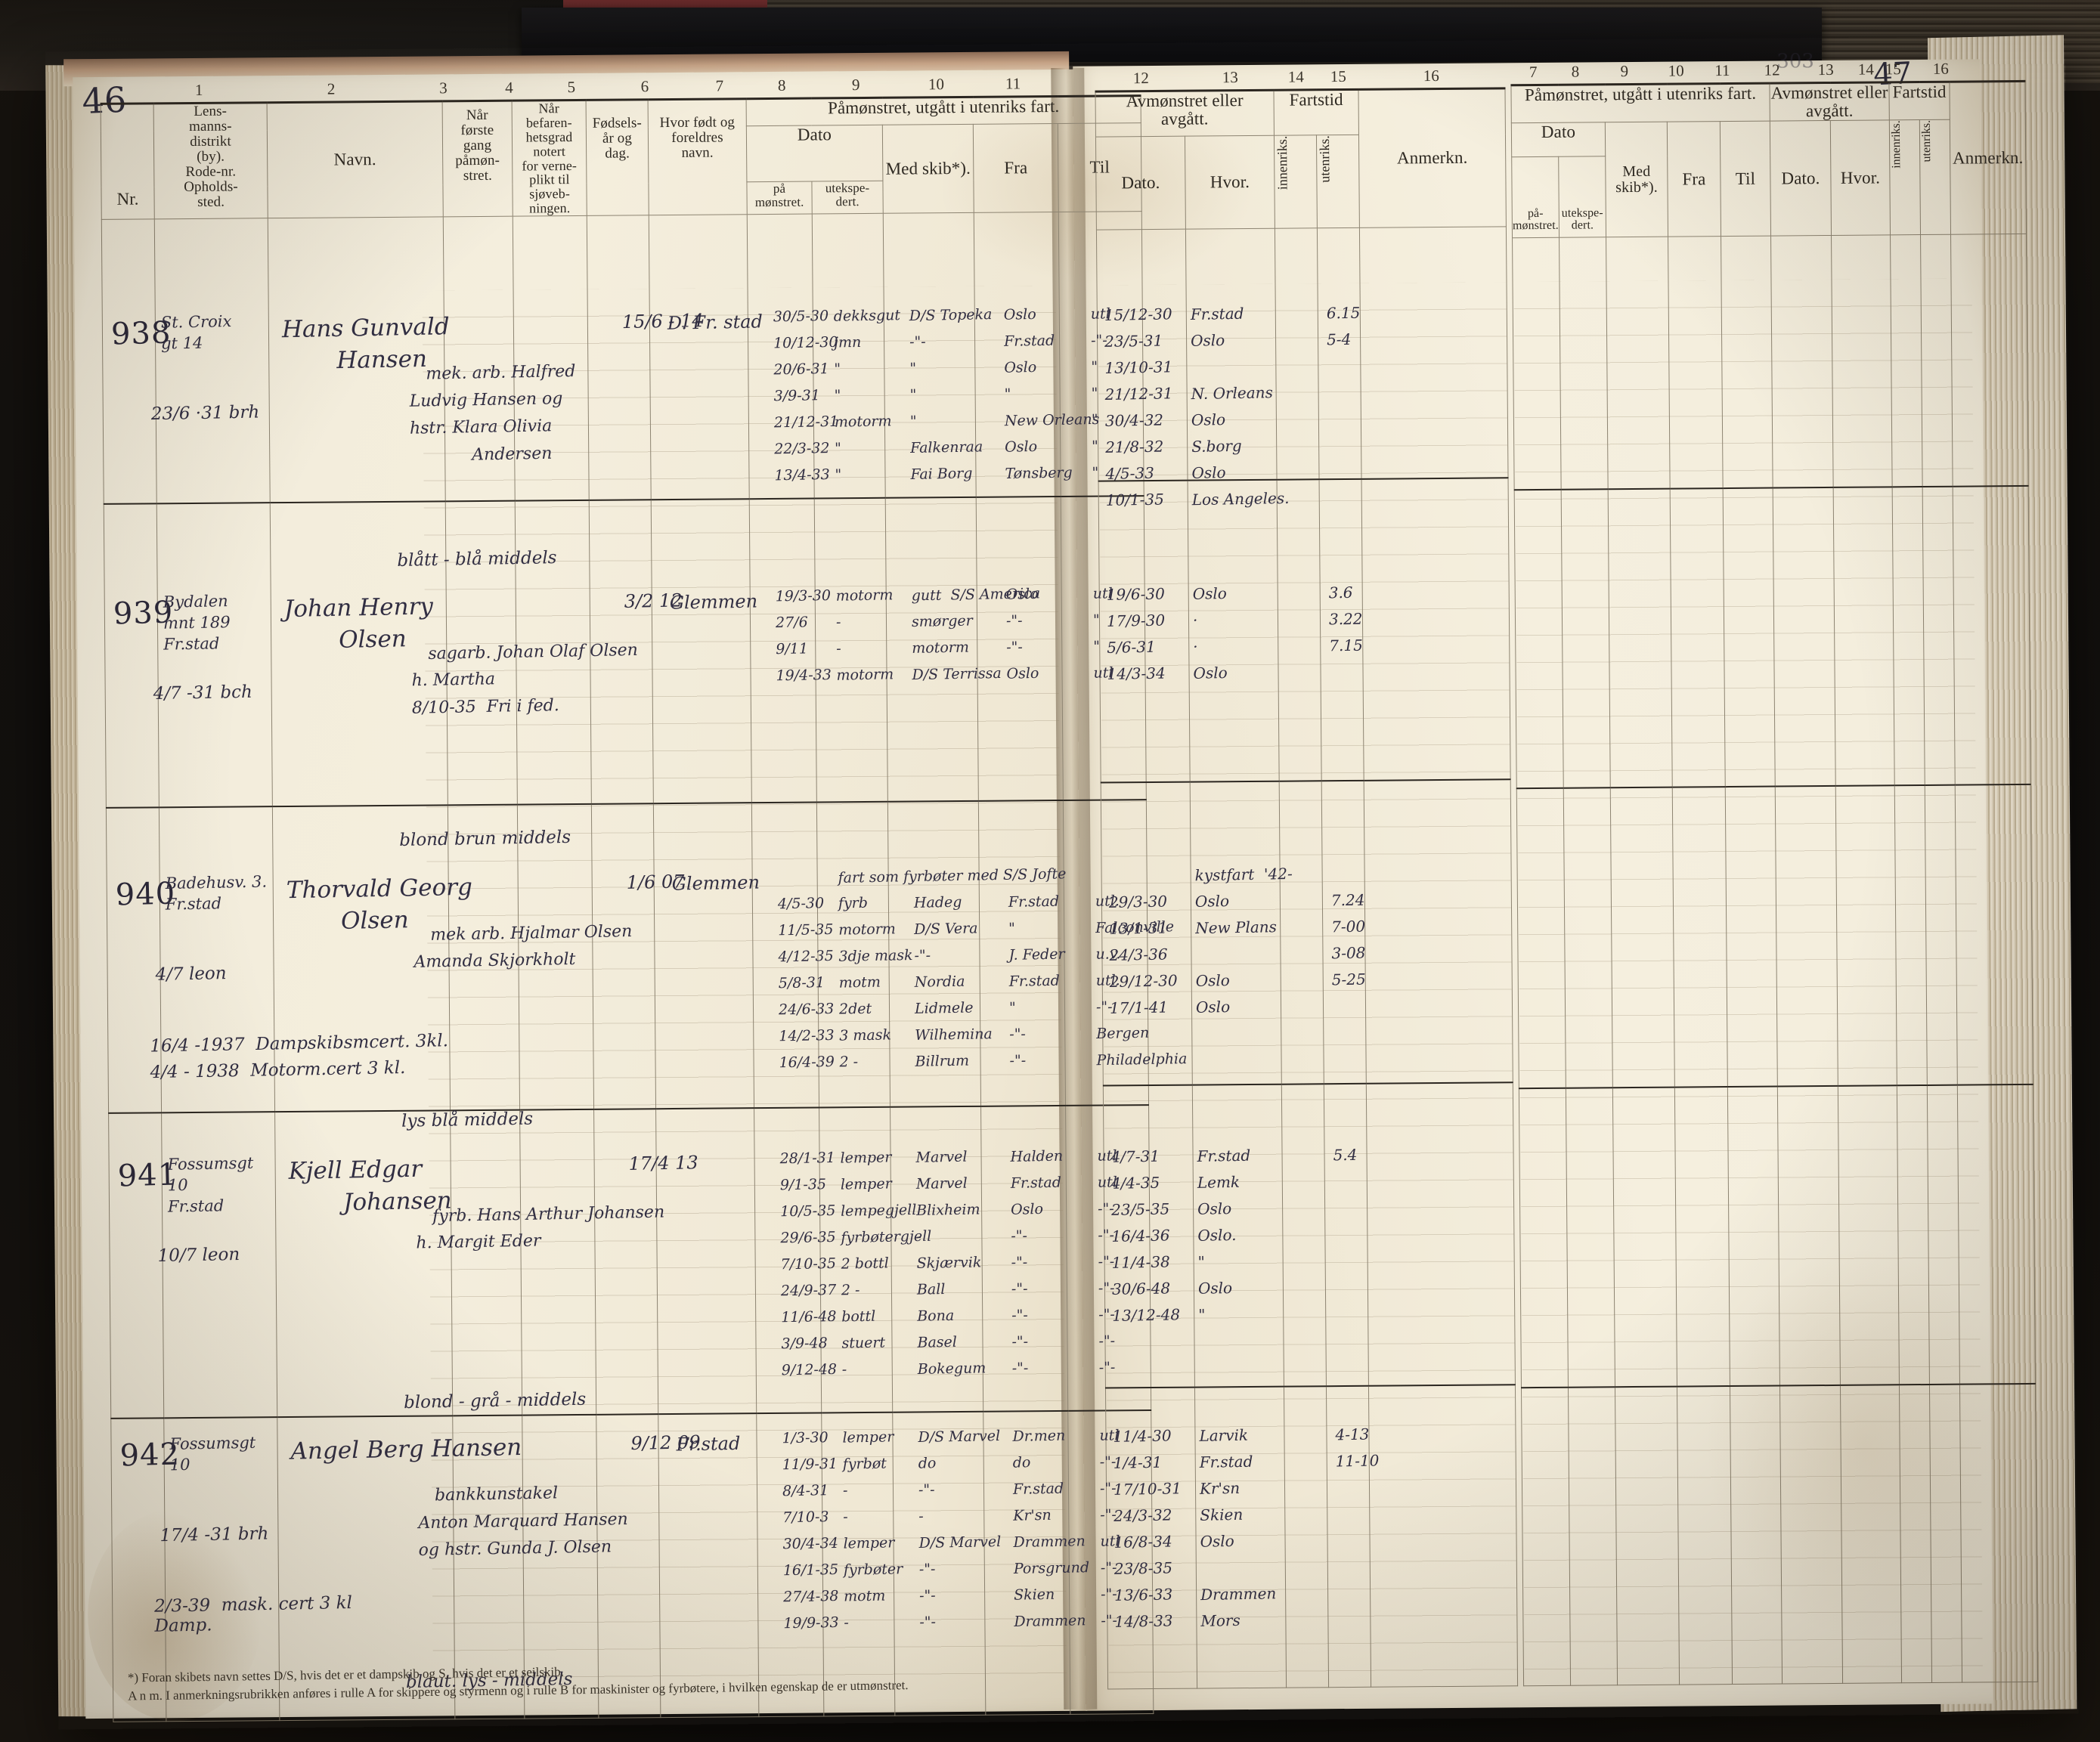  What do you see at coordinates (180, 1464) in the screenshot?
I see `handwritten-entry: 10` at bounding box center [180, 1464].